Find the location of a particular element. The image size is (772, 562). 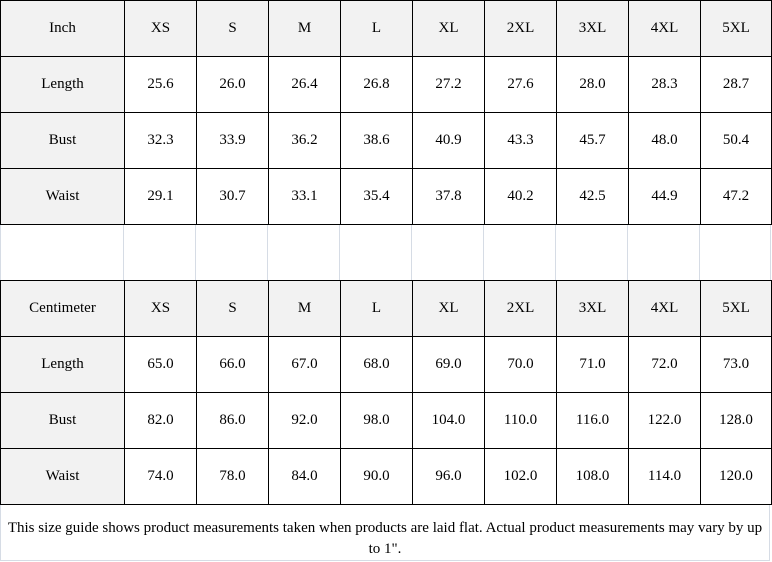

measurement-cell: 47.2 is located at coordinates (736, 196).